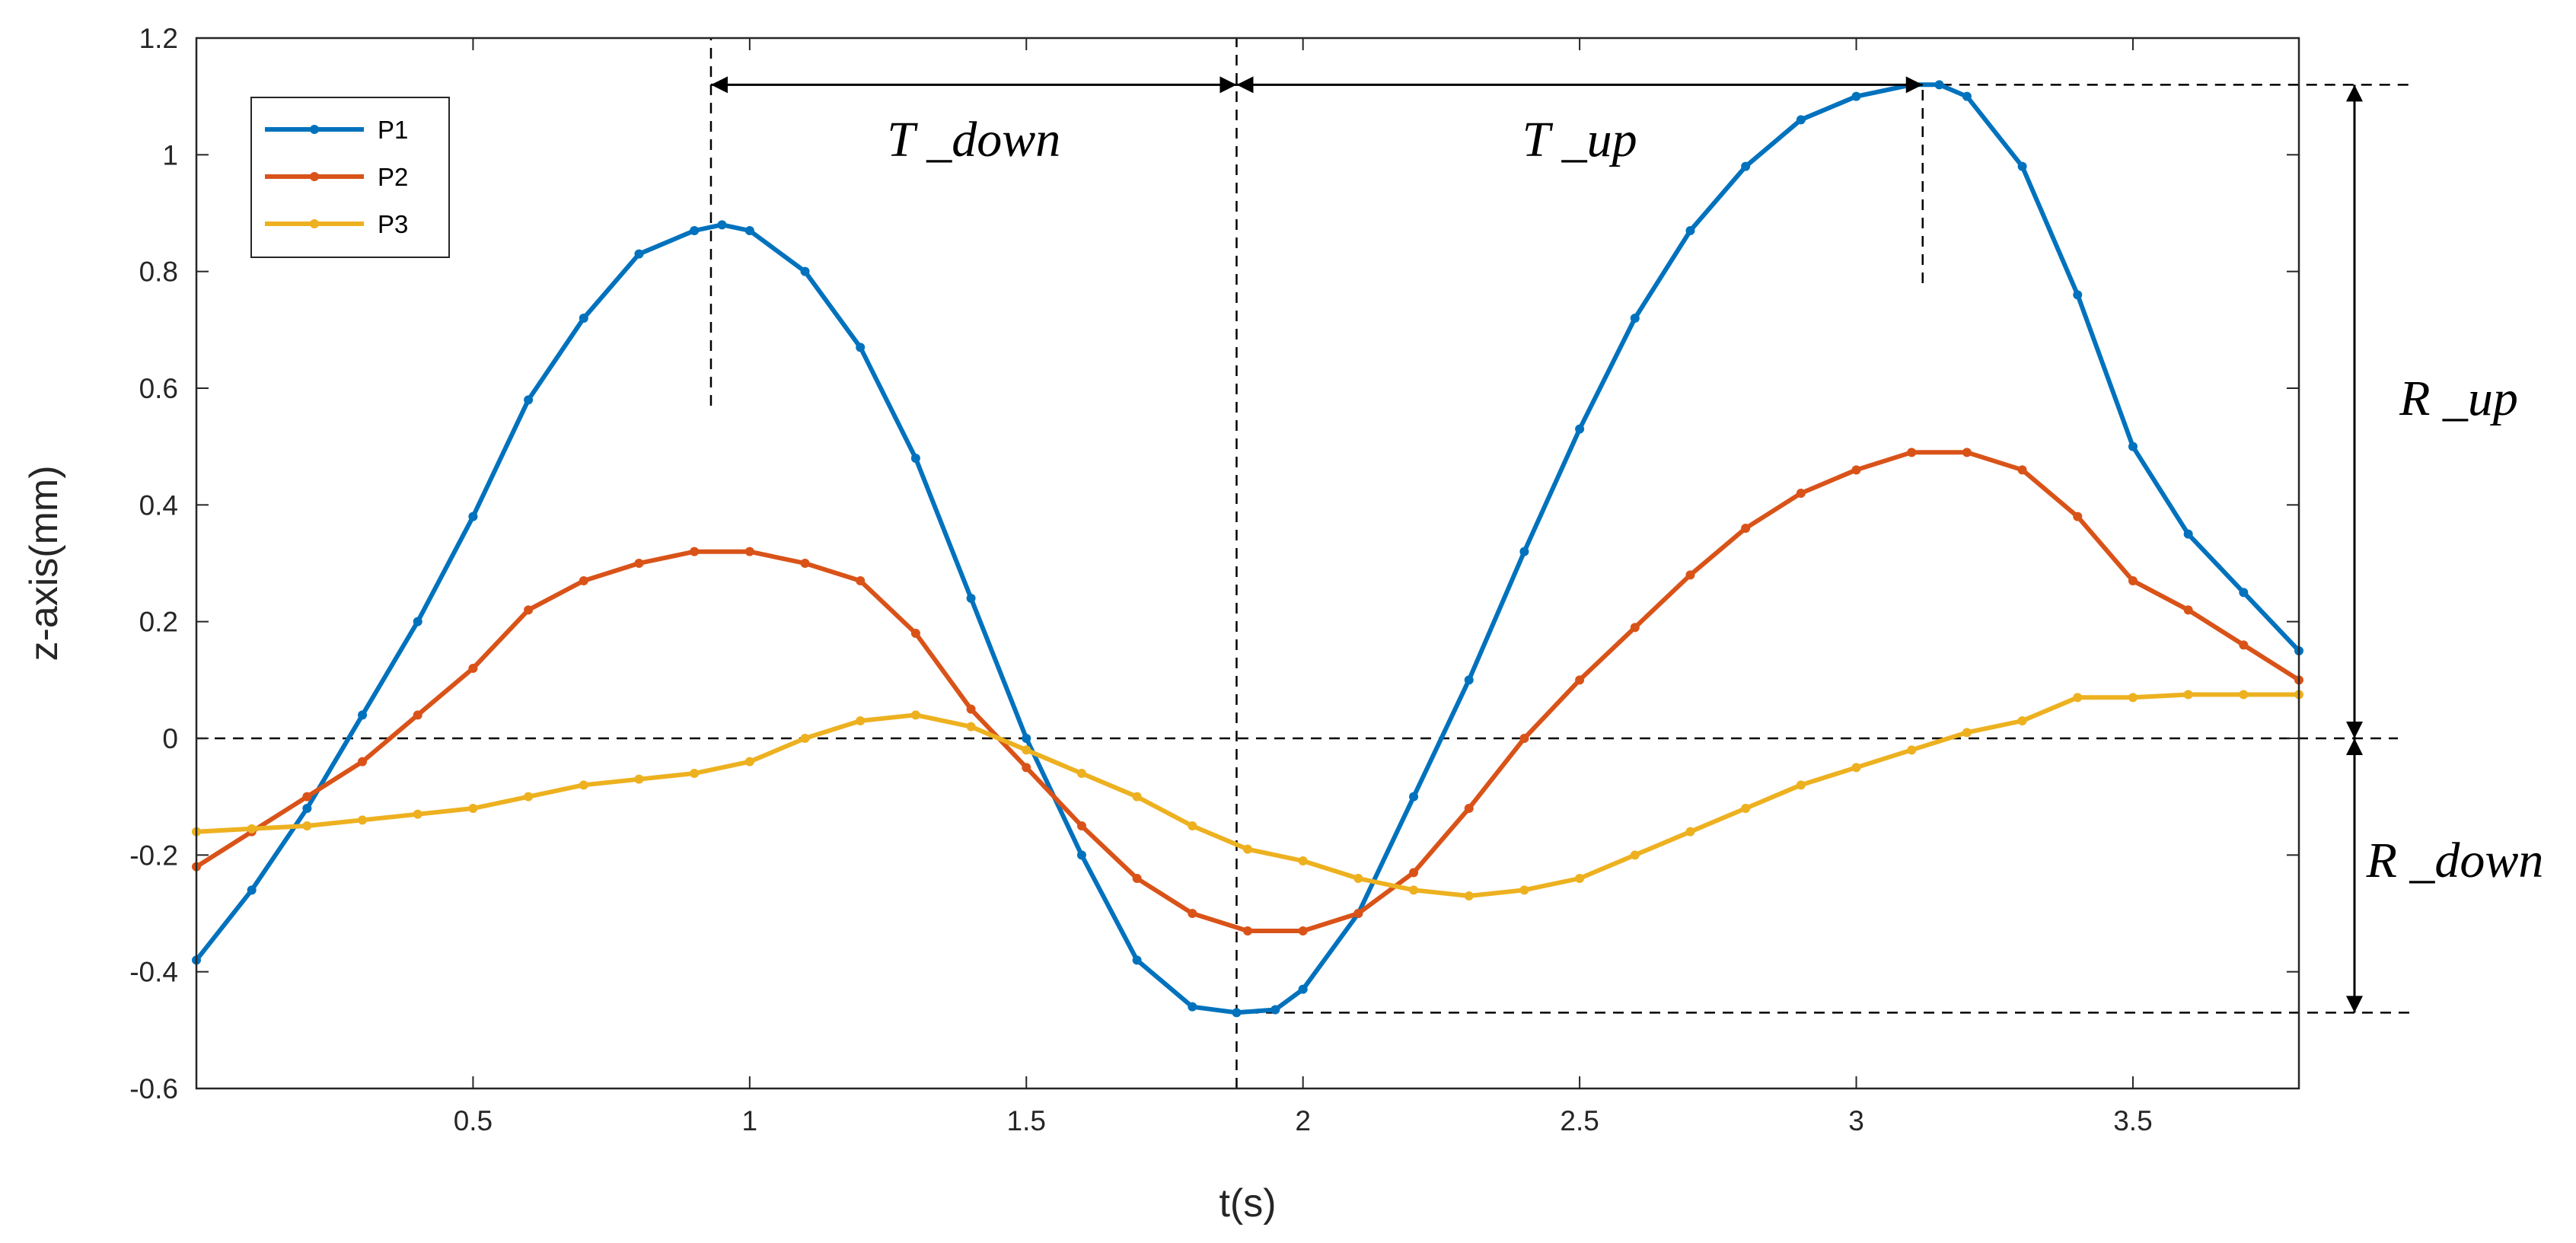  Describe the element at coordinates (2354, 93) in the screenshot. I see `arrow-head` at that location.